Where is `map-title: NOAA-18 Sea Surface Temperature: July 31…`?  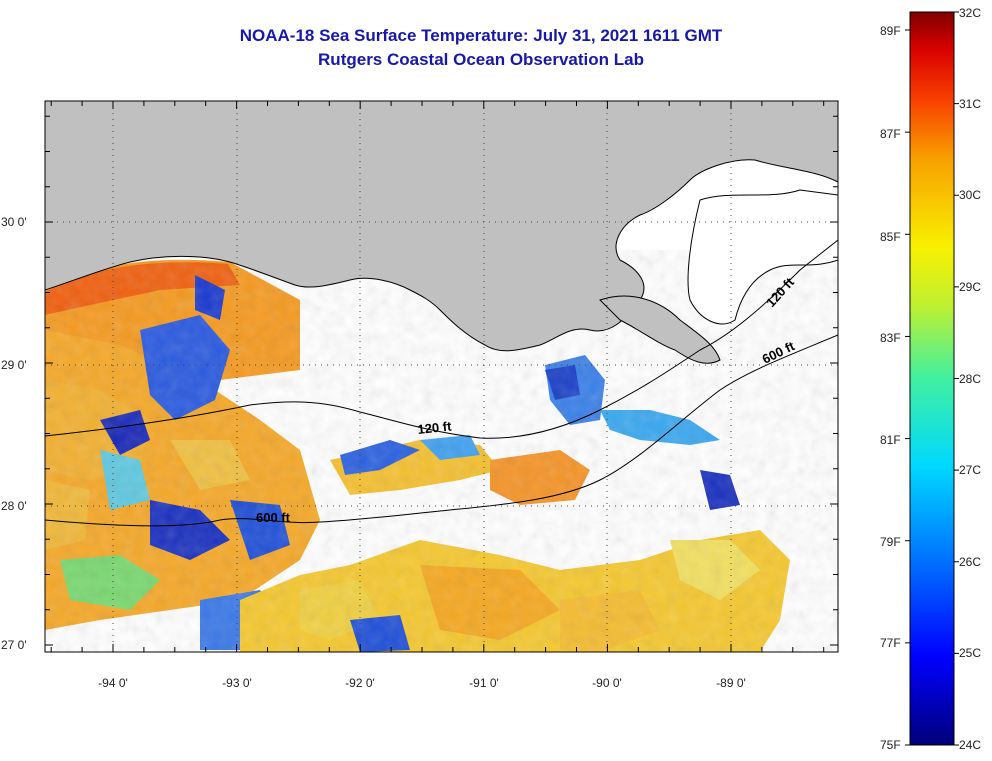
map-title: NOAA-18 Sea Surface Temperature: July 31… is located at coordinates (481, 35).